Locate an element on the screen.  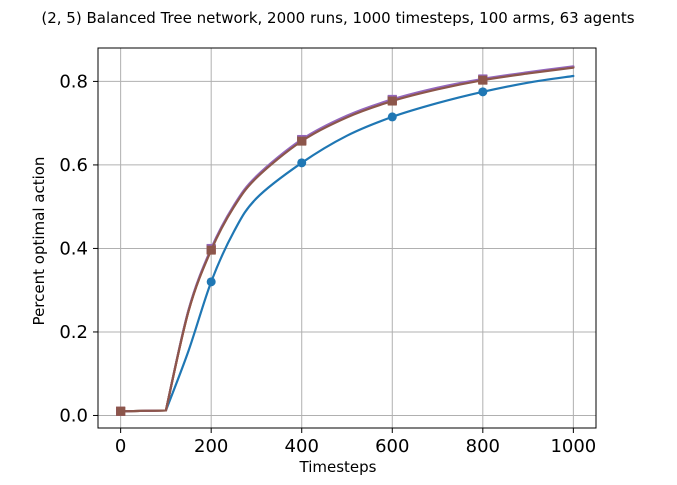
x-tick-label: 0 is located at coordinates (120, 446).